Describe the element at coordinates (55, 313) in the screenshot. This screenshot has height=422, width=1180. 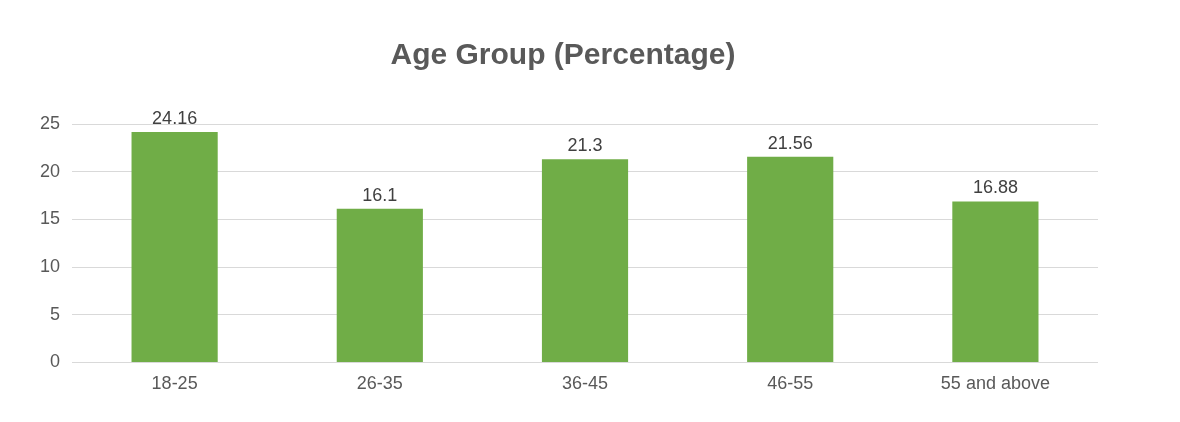
I see `y-tick-label: 5` at that location.